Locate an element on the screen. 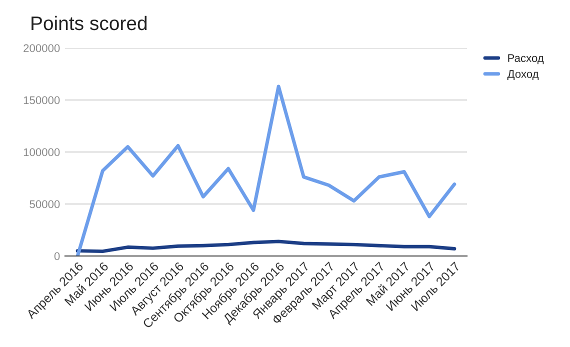 This screenshot has height=347, width=570. y-tick-label: 100000 is located at coordinates (42, 152).